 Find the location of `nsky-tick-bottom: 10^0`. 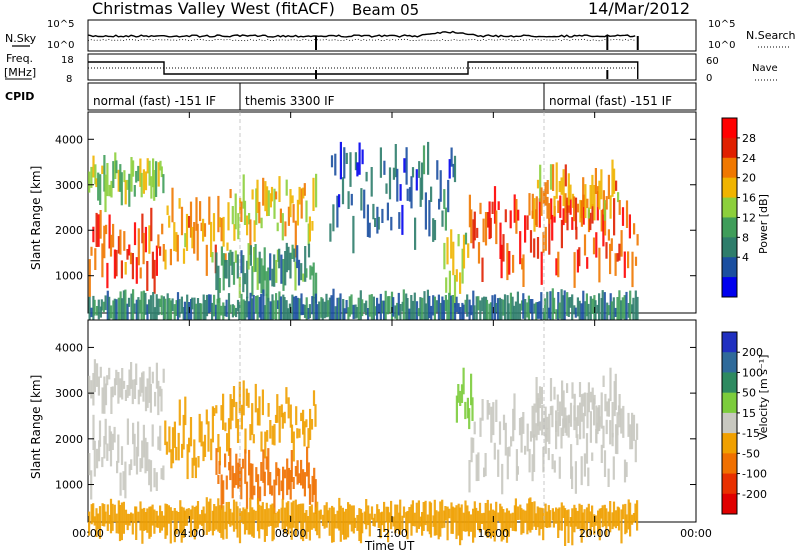

nsky-tick-bottom: 10^0 is located at coordinates (60, 45).